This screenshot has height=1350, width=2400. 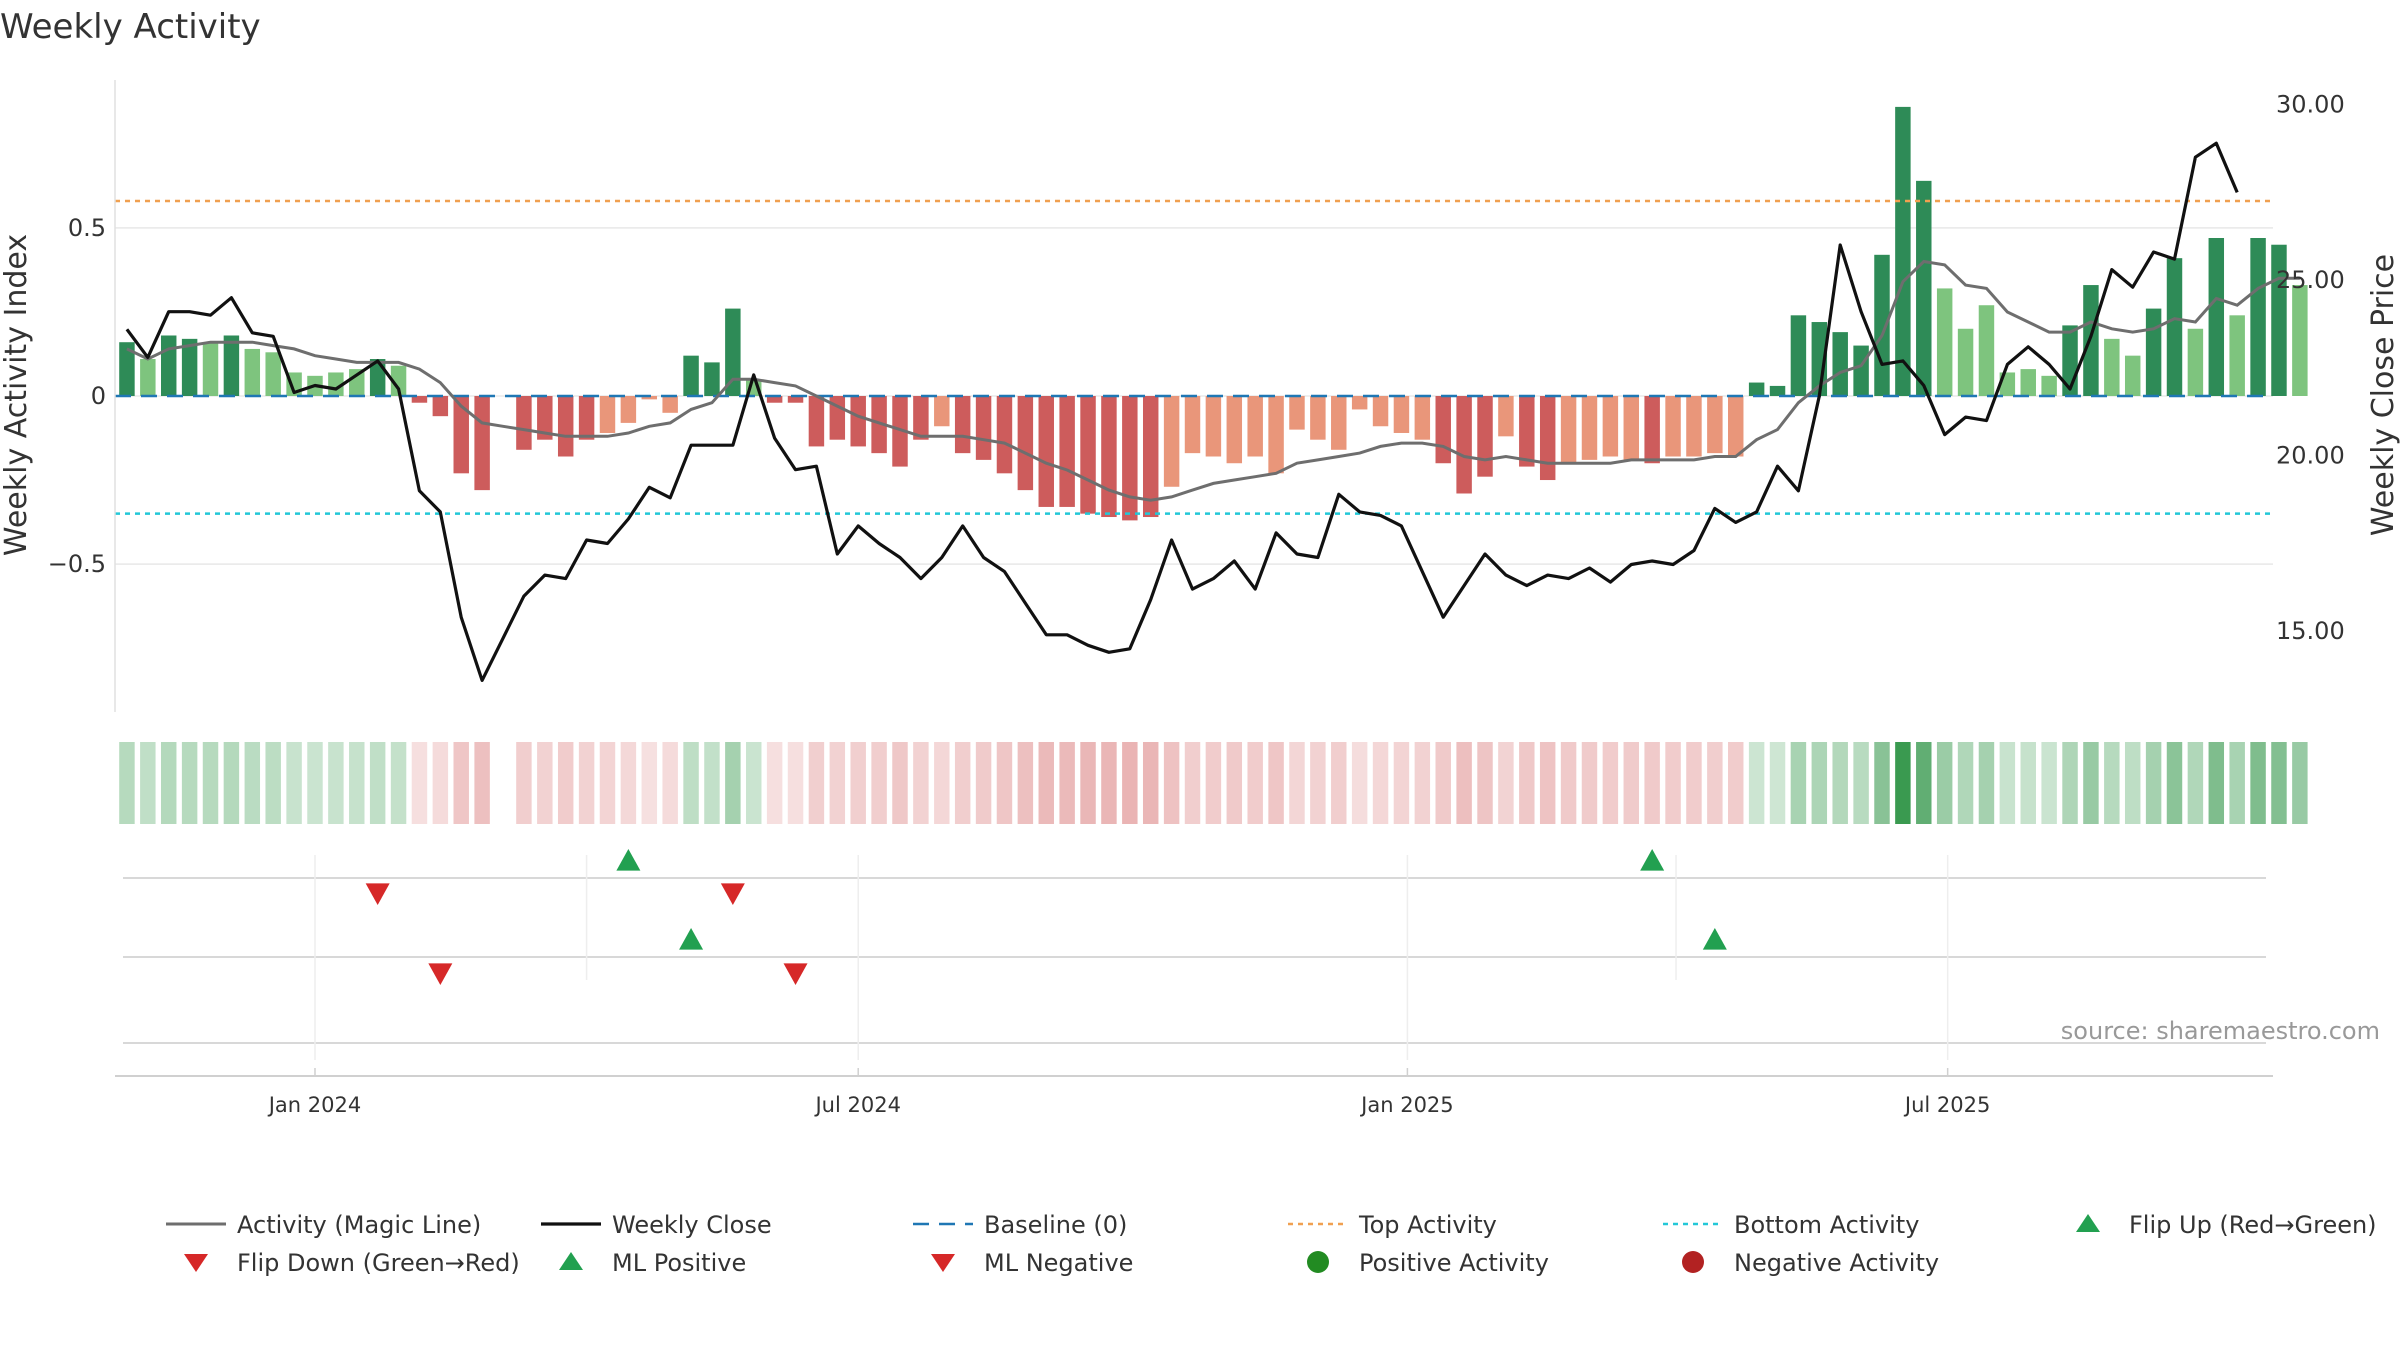 What do you see at coordinates (2088, 1223) in the screenshot?
I see `legend-swatch-up-triangle` at bounding box center [2088, 1223].